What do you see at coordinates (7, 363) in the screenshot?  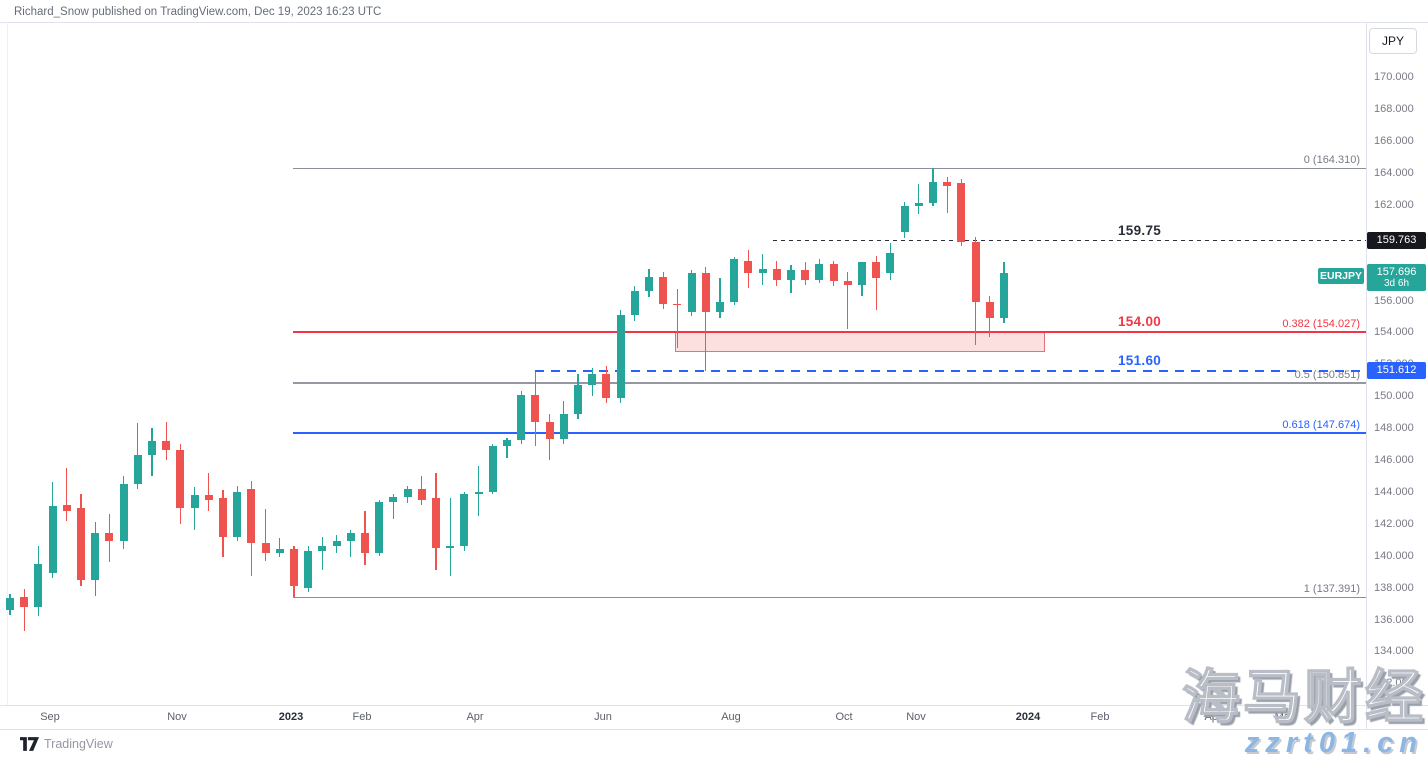 I see `left-border` at bounding box center [7, 363].